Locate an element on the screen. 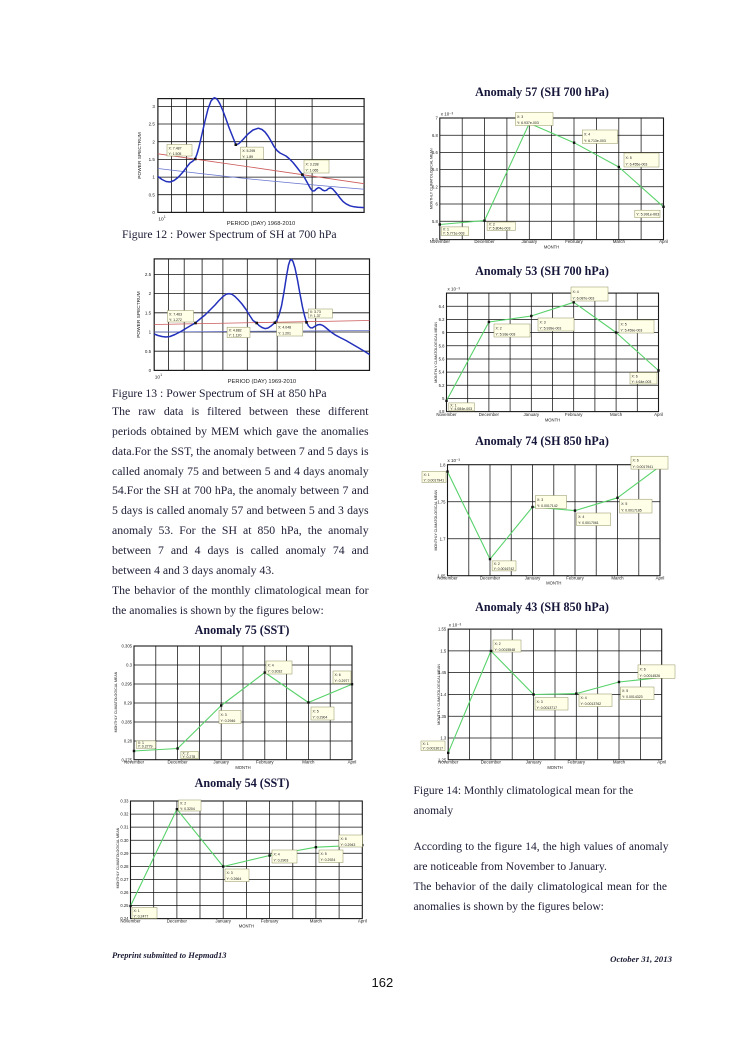 This screenshot has width=744, height=1053. svg-text: Y: 1.120 is located at coordinates (235, 336).